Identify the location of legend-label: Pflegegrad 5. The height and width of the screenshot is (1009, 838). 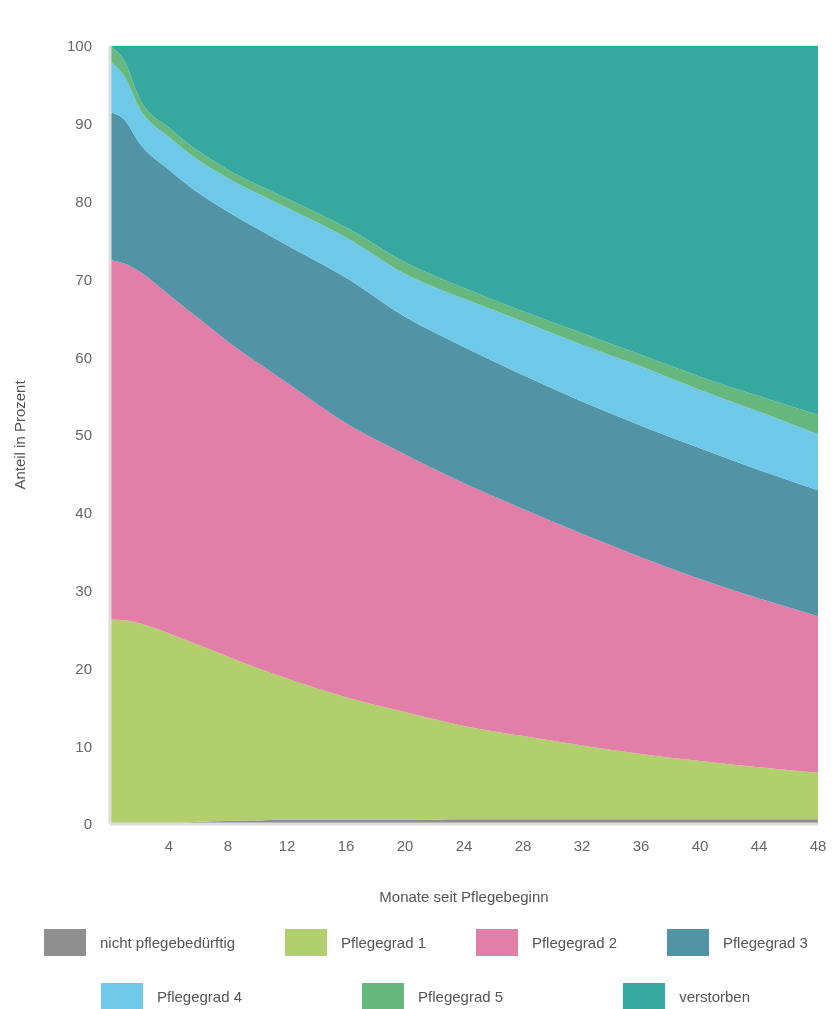
(461, 996).